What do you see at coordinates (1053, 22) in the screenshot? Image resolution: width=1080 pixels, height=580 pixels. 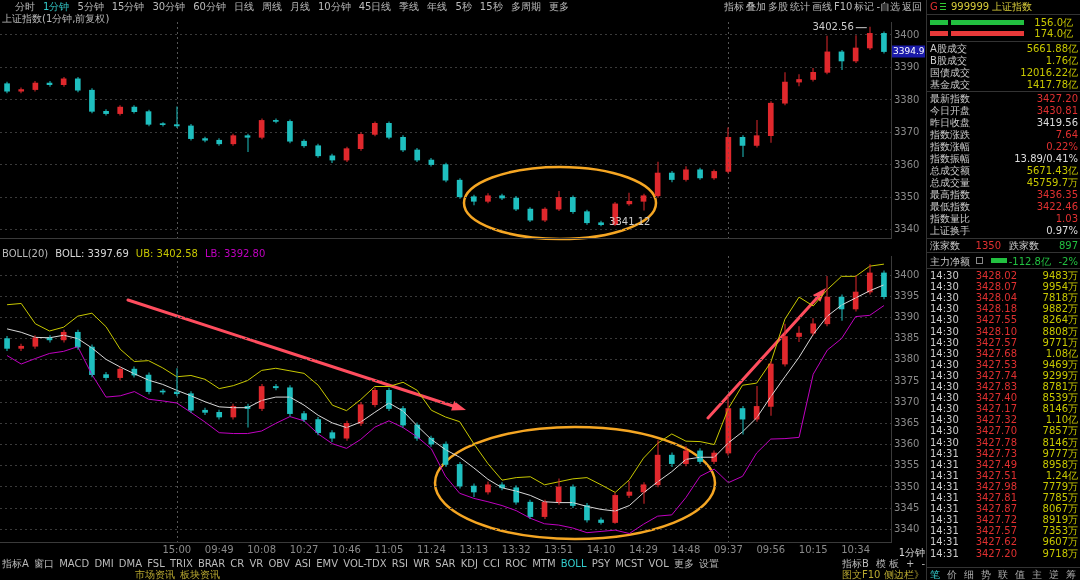 I see `text: 156.0亿` at bounding box center [1053, 22].